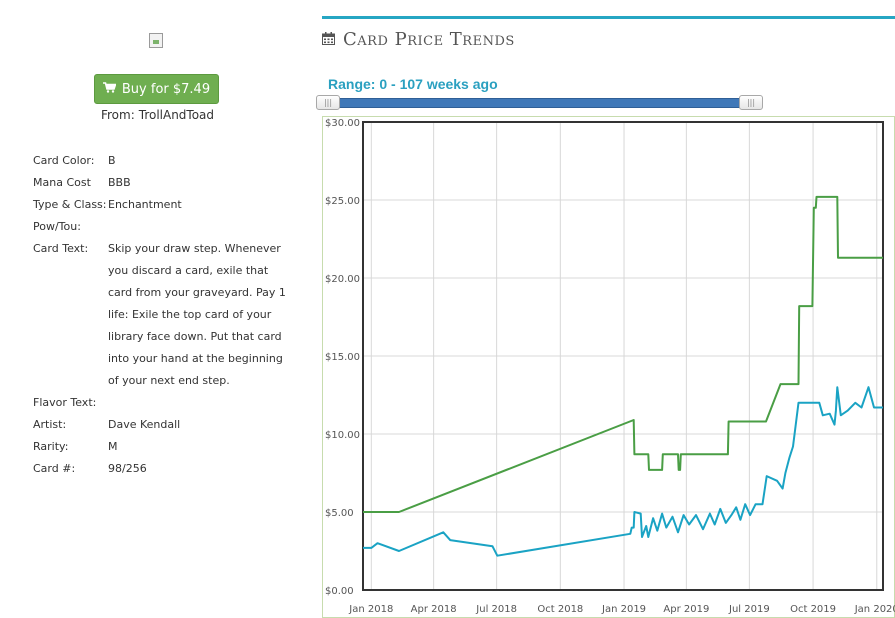 The height and width of the screenshot is (618, 895). Describe the element at coordinates (113, 446) in the screenshot. I see `info-value: M` at that location.